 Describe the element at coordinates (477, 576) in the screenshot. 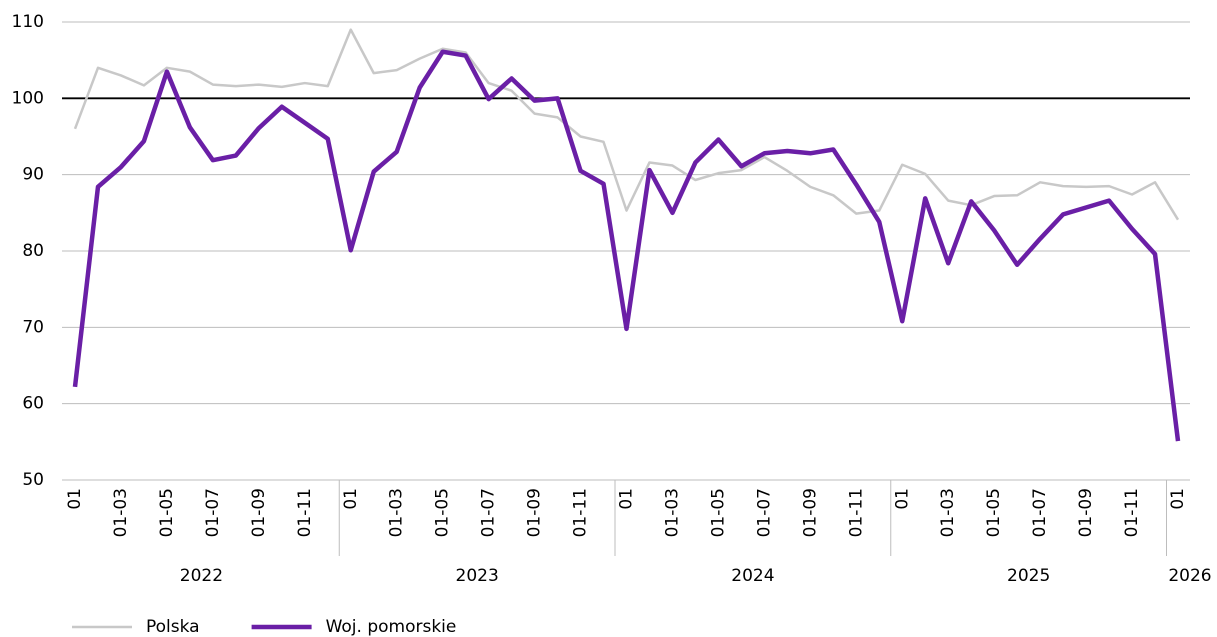

I see `group-label: 2023` at that location.